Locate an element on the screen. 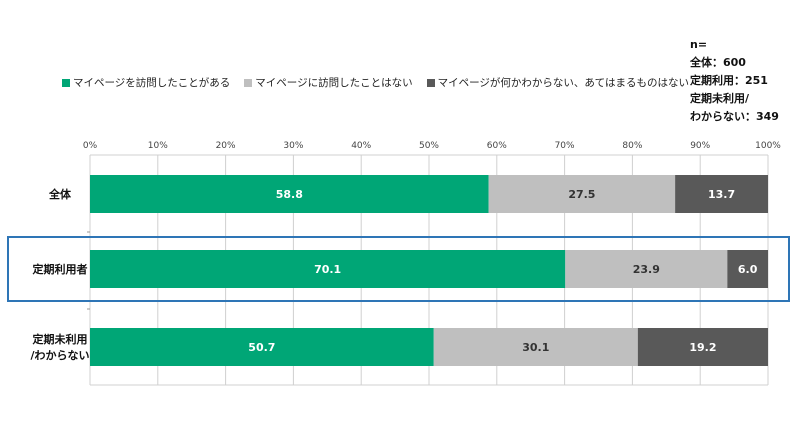 This screenshot has height=440, width=800. data-label: 23.9 is located at coordinates (646, 269).